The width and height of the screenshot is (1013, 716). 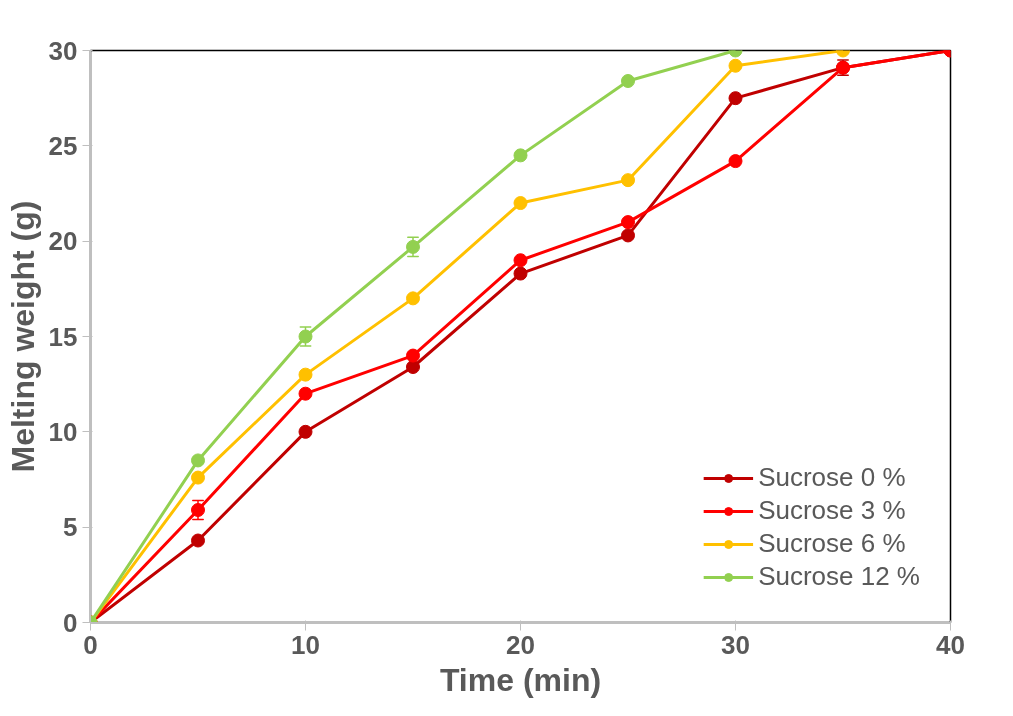 I want to click on x-tick-label: 10, so click(x=305, y=644).